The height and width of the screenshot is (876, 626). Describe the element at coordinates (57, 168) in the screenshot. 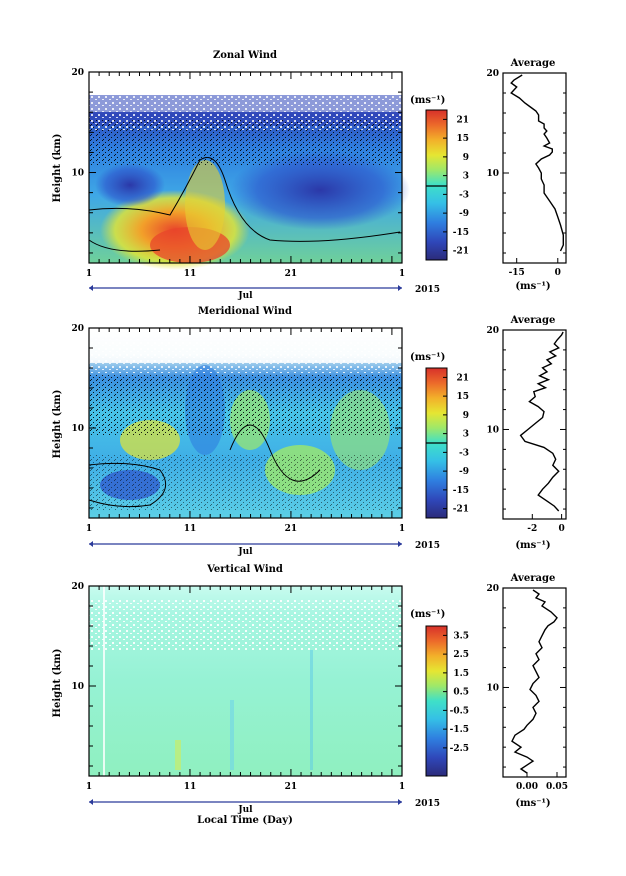

I see `zonal-ylabel: Height (km)` at that location.